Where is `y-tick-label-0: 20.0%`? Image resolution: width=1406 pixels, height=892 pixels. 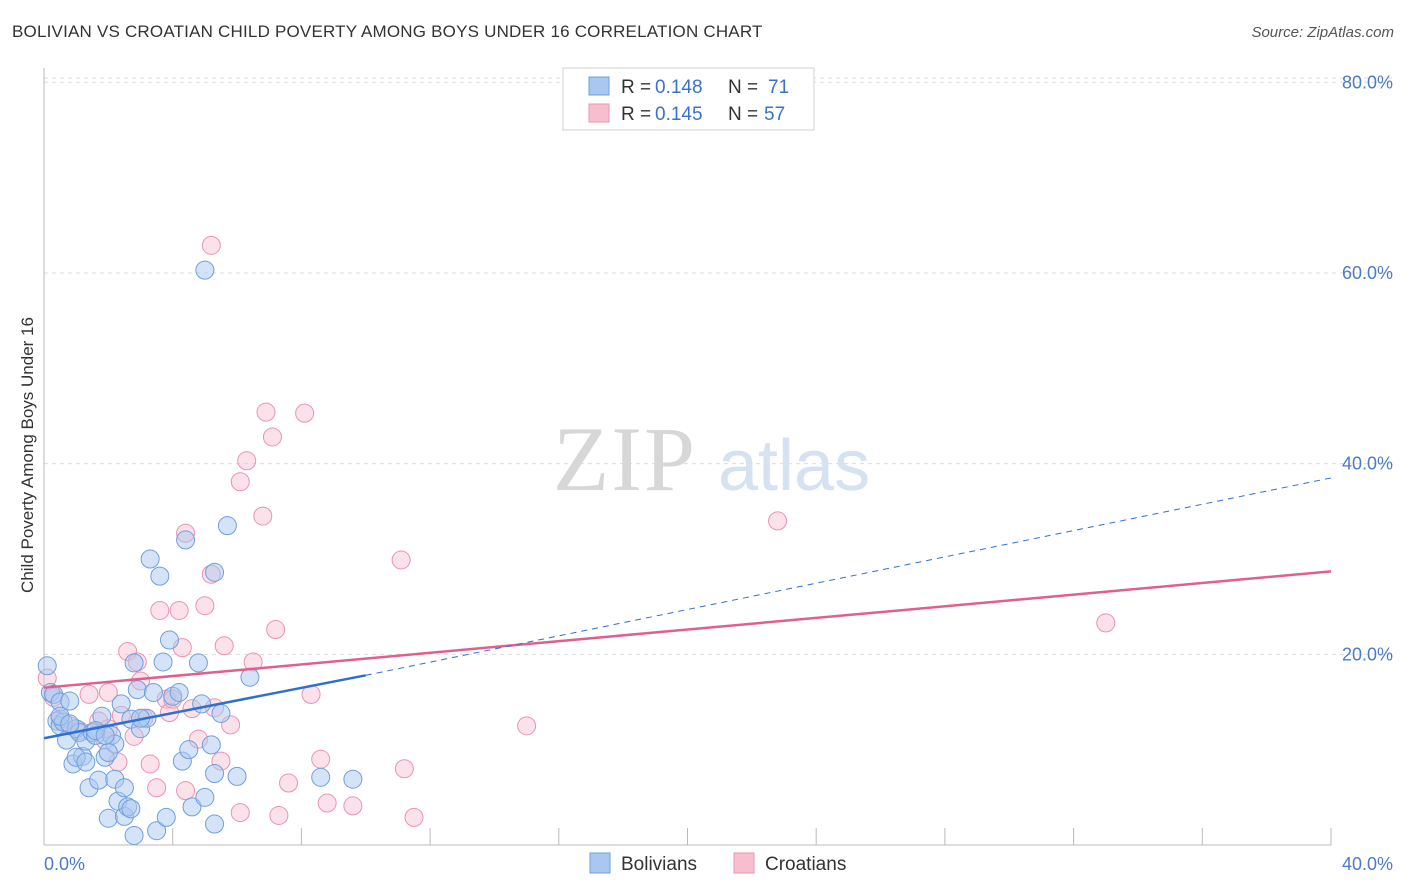
y-tick-label-0: 20.0% is located at coordinates (1367, 654).